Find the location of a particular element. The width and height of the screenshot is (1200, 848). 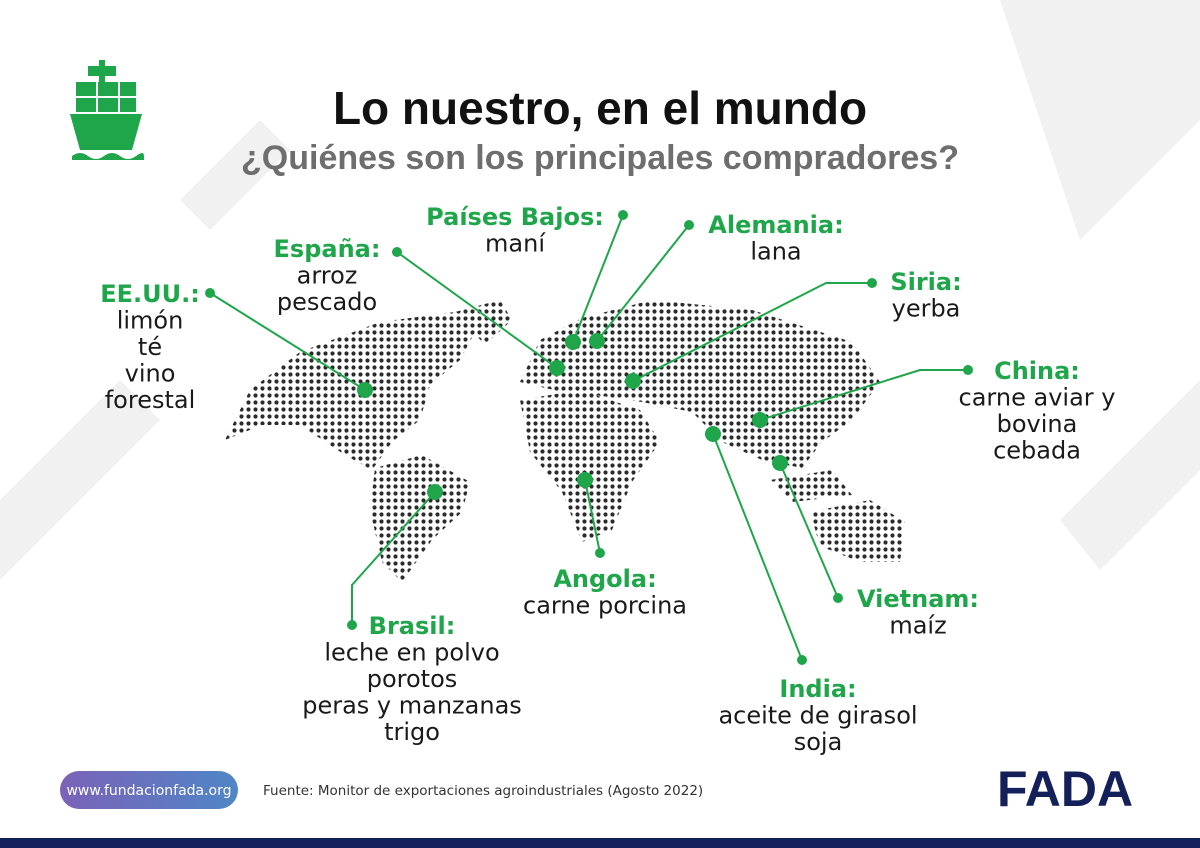

url-pill is located at coordinates (149, 790).